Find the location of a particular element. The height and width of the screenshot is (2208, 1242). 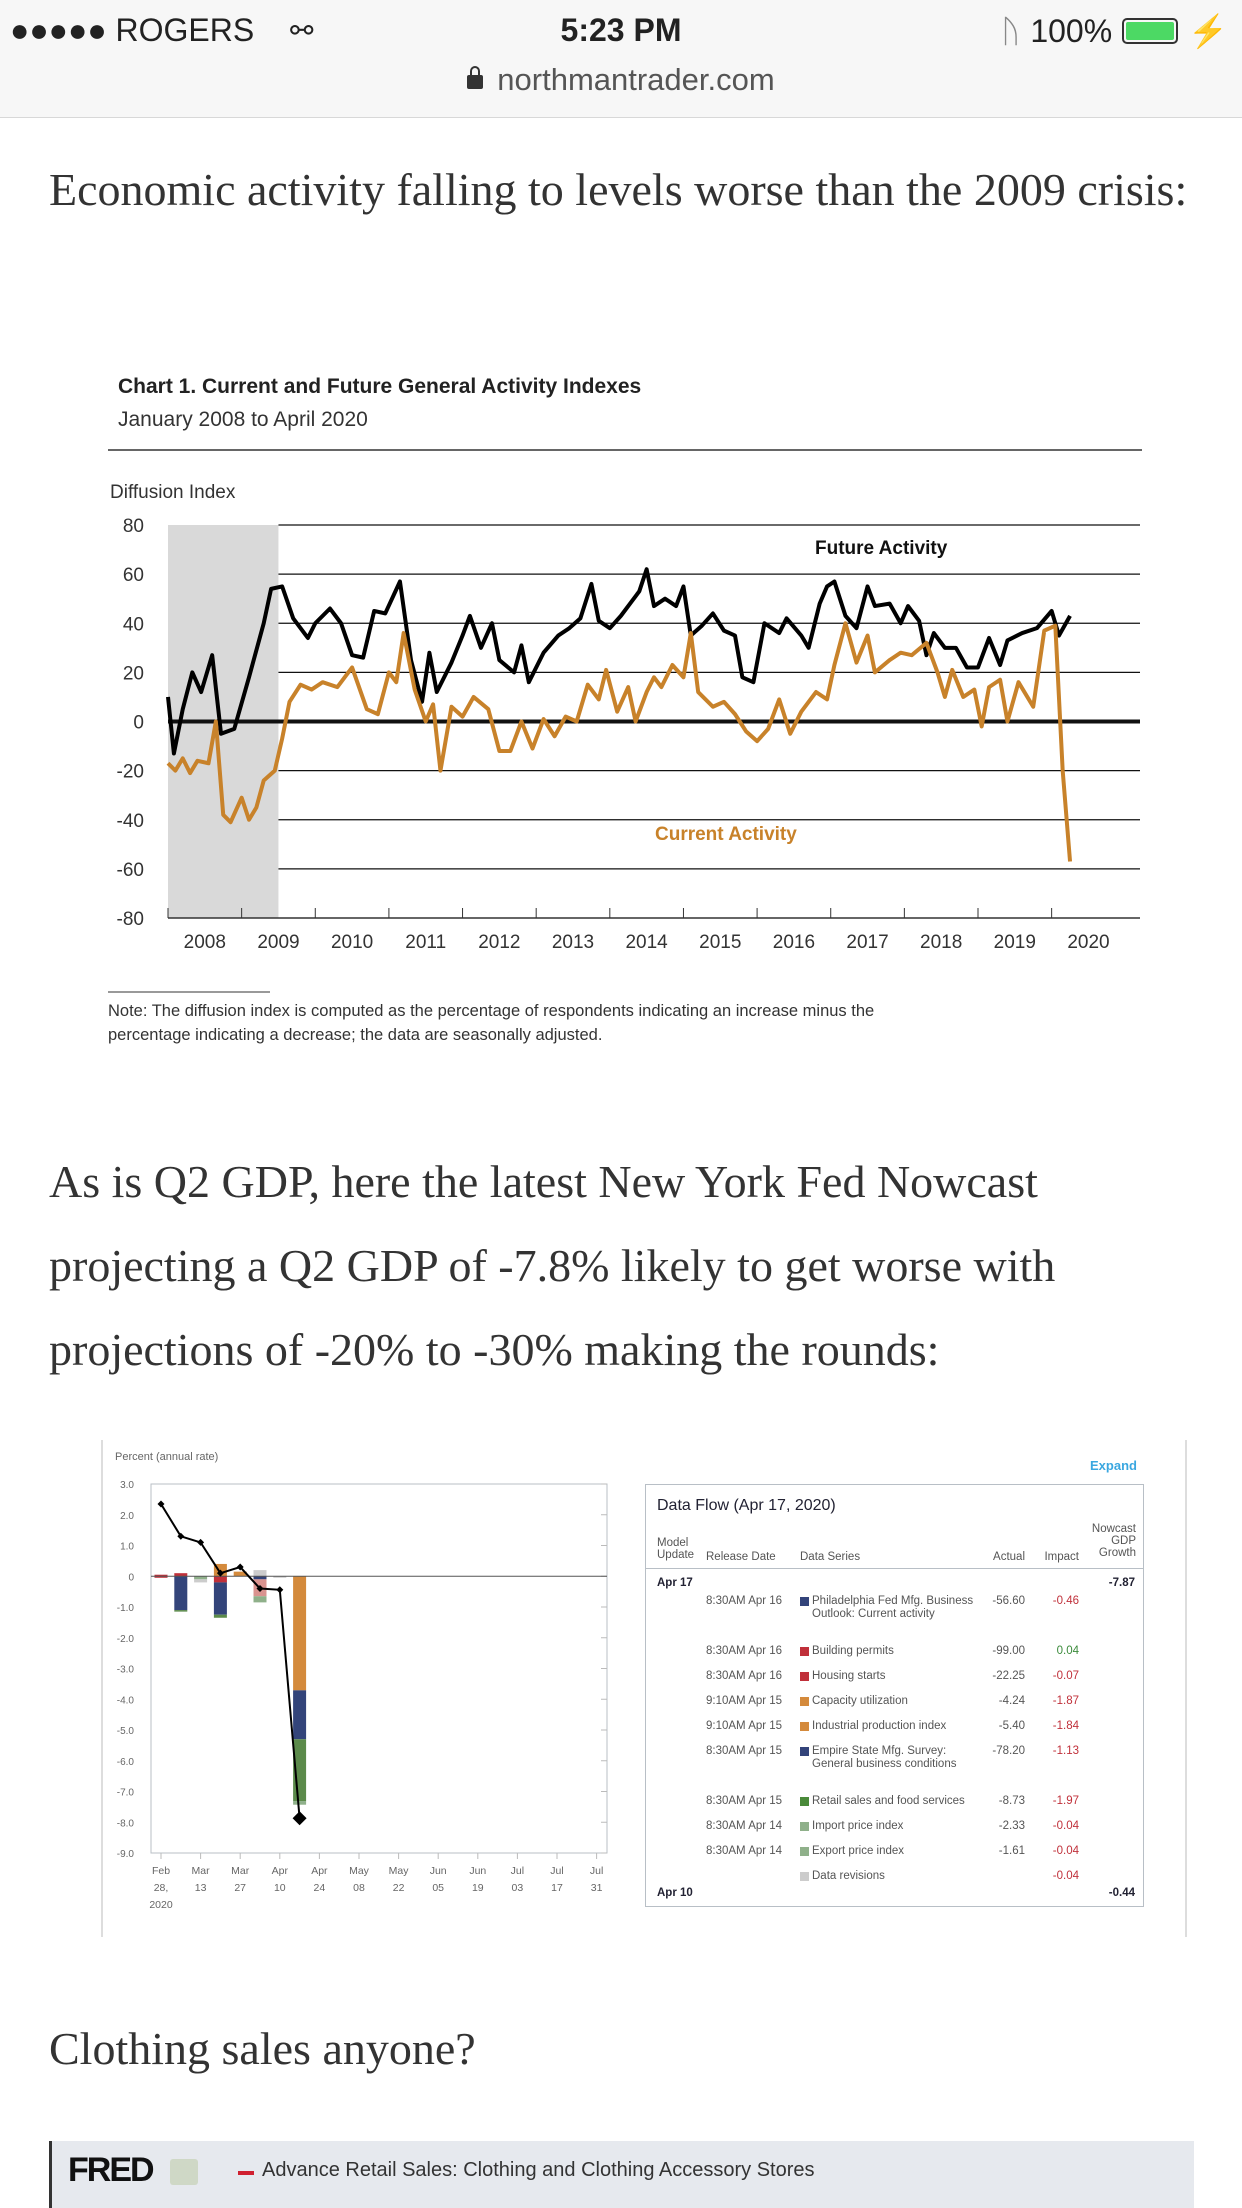

x-tick-label: 10 is located at coordinates (280, 1888).